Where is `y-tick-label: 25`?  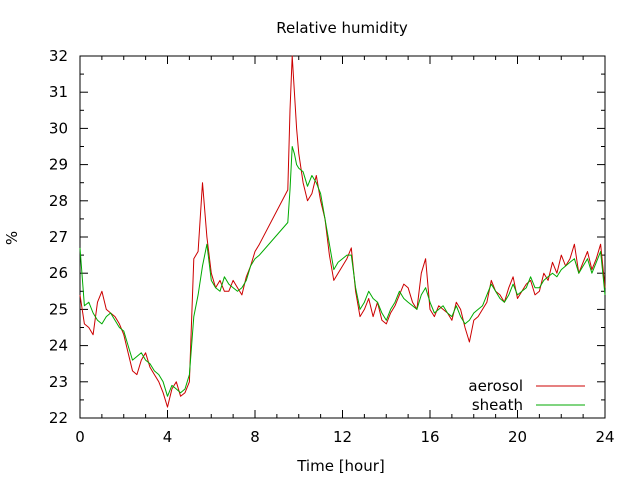
y-tick-label: 25 is located at coordinates (58, 309).